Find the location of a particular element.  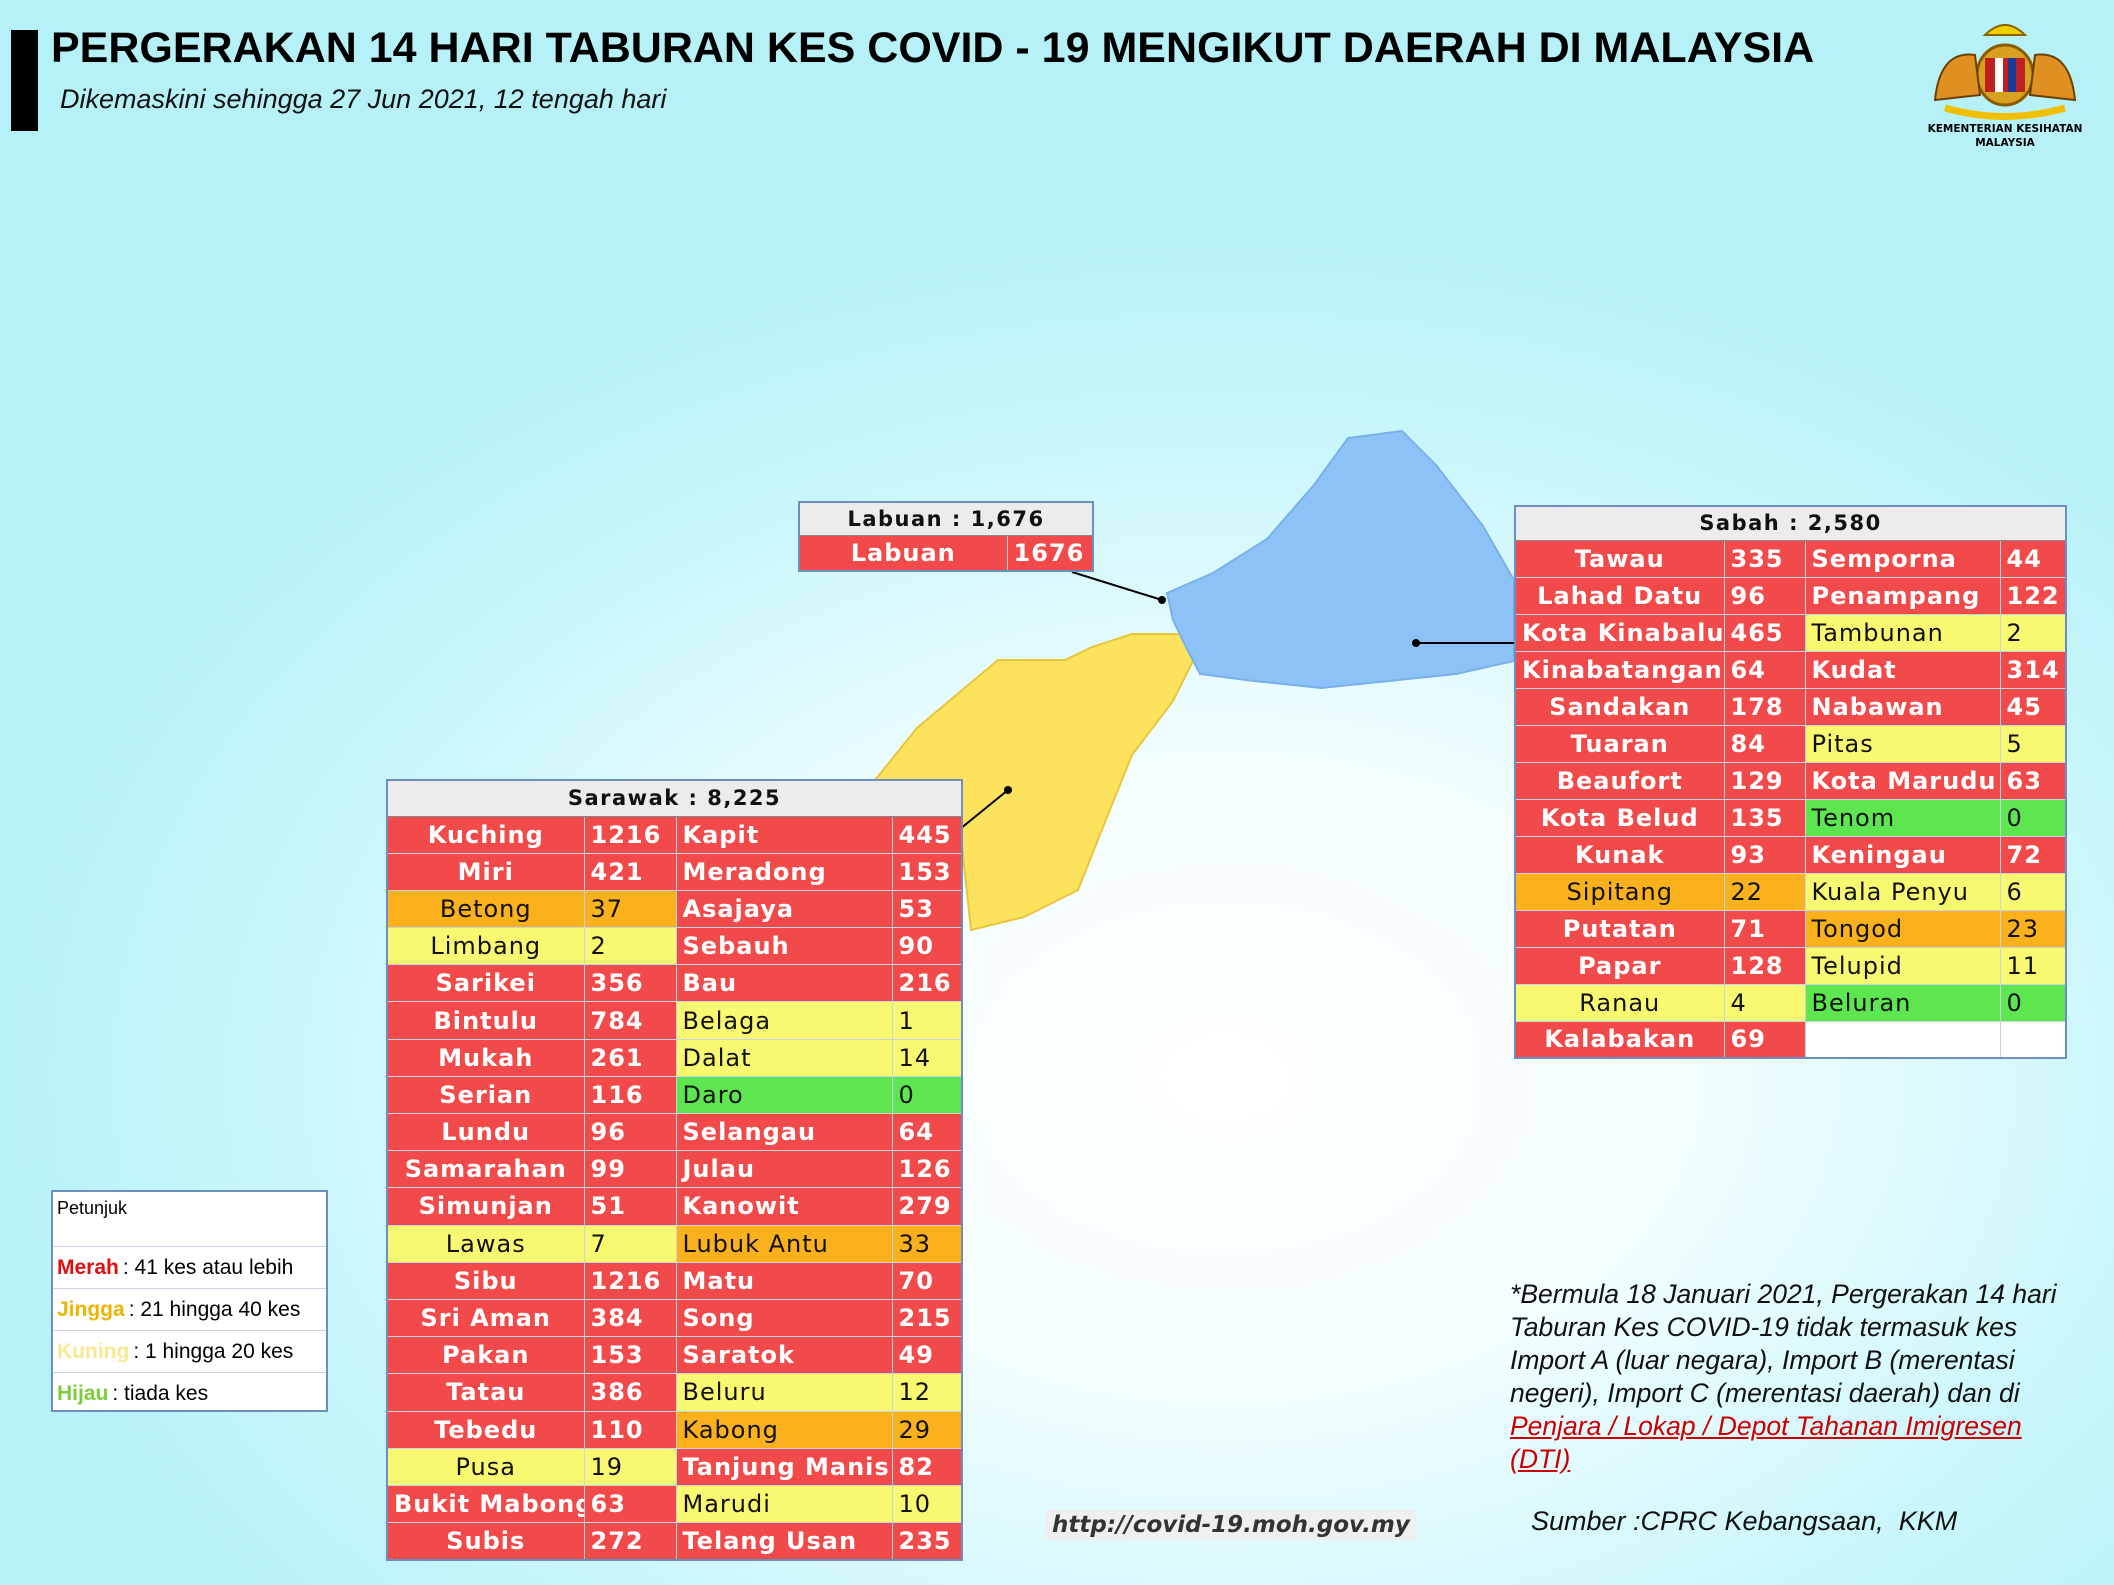

table-title: Sabah : 2,580 is located at coordinates (1790, 523).